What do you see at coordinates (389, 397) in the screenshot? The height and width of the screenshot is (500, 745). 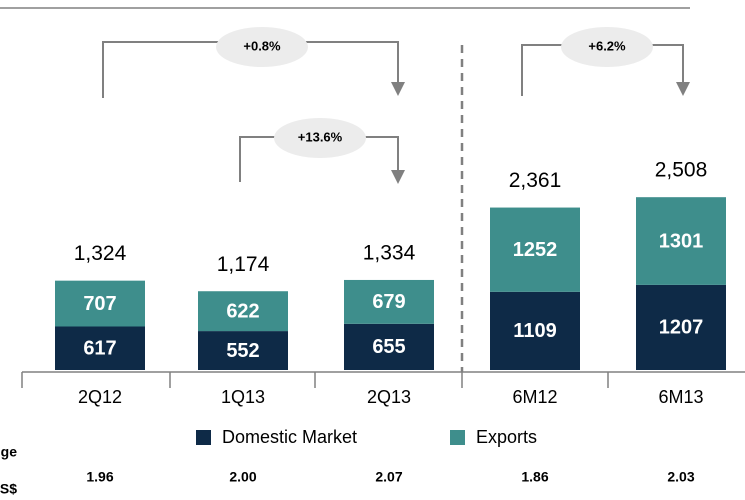 I see `x-tick-label: 2Q13` at bounding box center [389, 397].